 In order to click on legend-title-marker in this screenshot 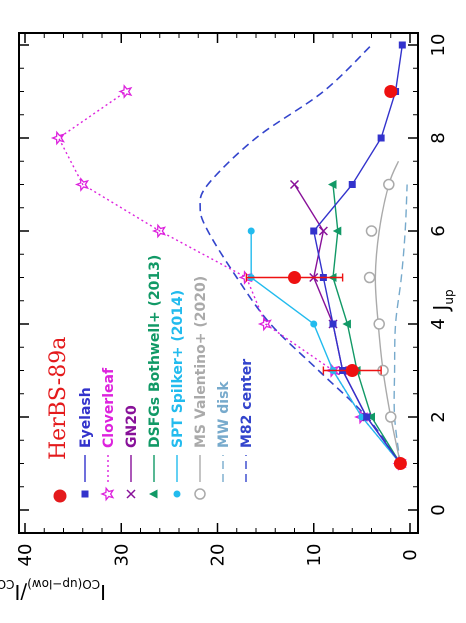, I will do `click(60, 496)`.